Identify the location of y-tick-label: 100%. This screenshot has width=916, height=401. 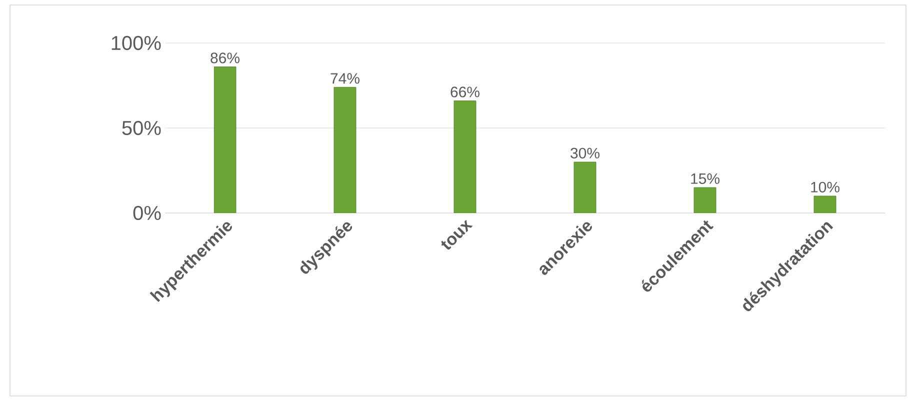
(136, 43).